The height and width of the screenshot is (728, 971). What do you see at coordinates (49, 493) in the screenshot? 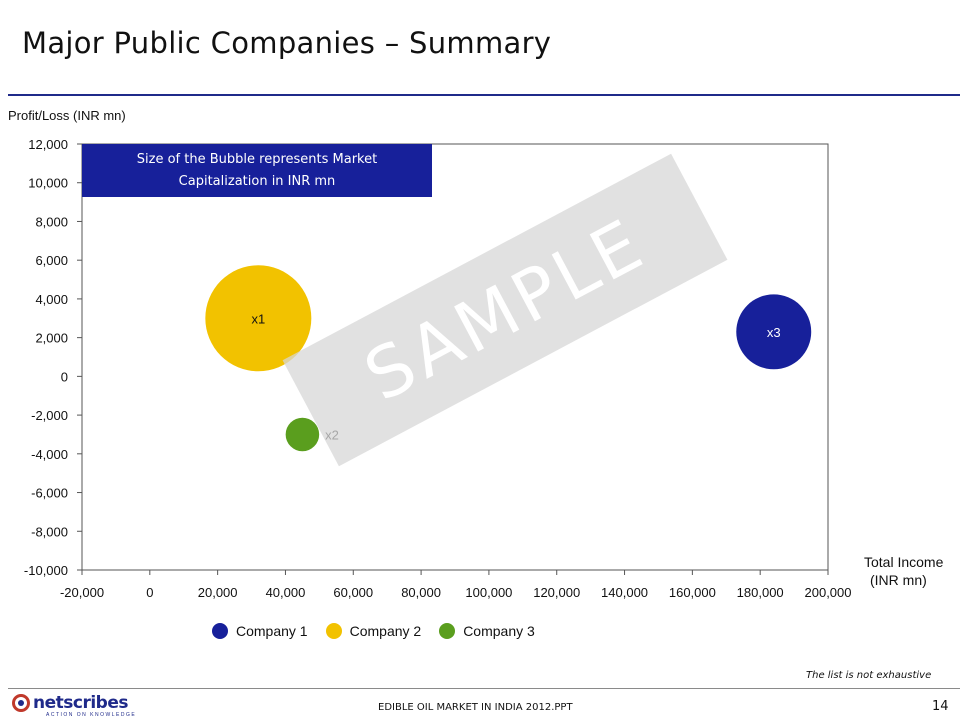
I see `y-tick-label: -6,000` at bounding box center [49, 493].